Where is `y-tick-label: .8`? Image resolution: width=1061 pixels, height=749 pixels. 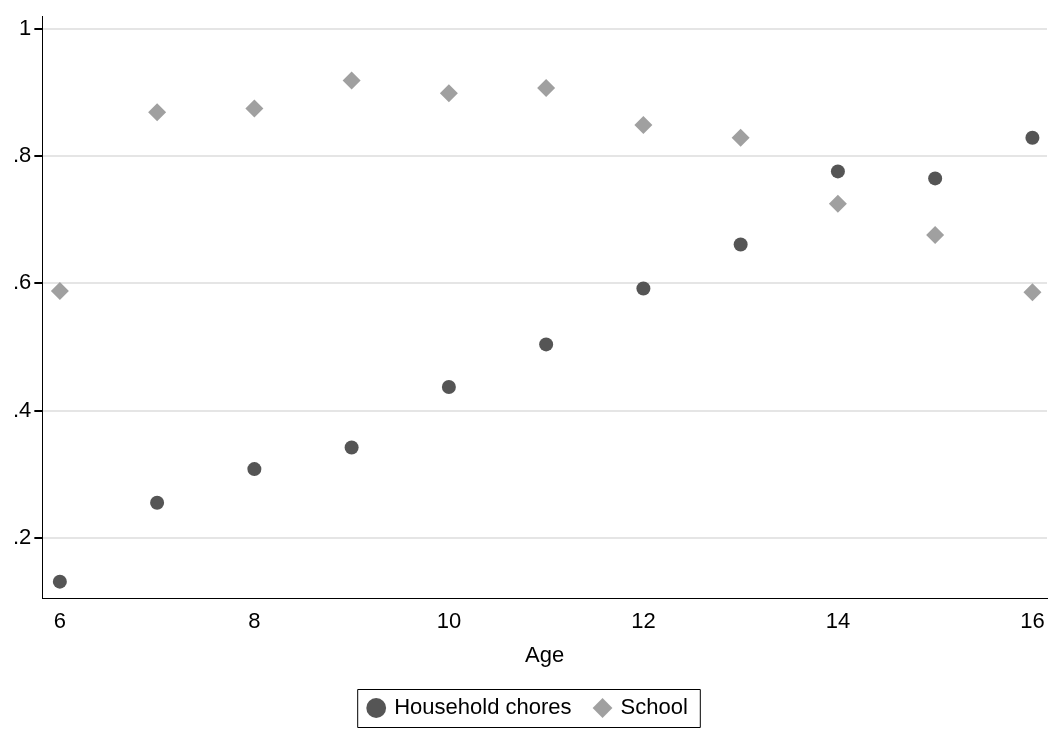 y-tick-label: .8 is located at coordinates (22, 155).